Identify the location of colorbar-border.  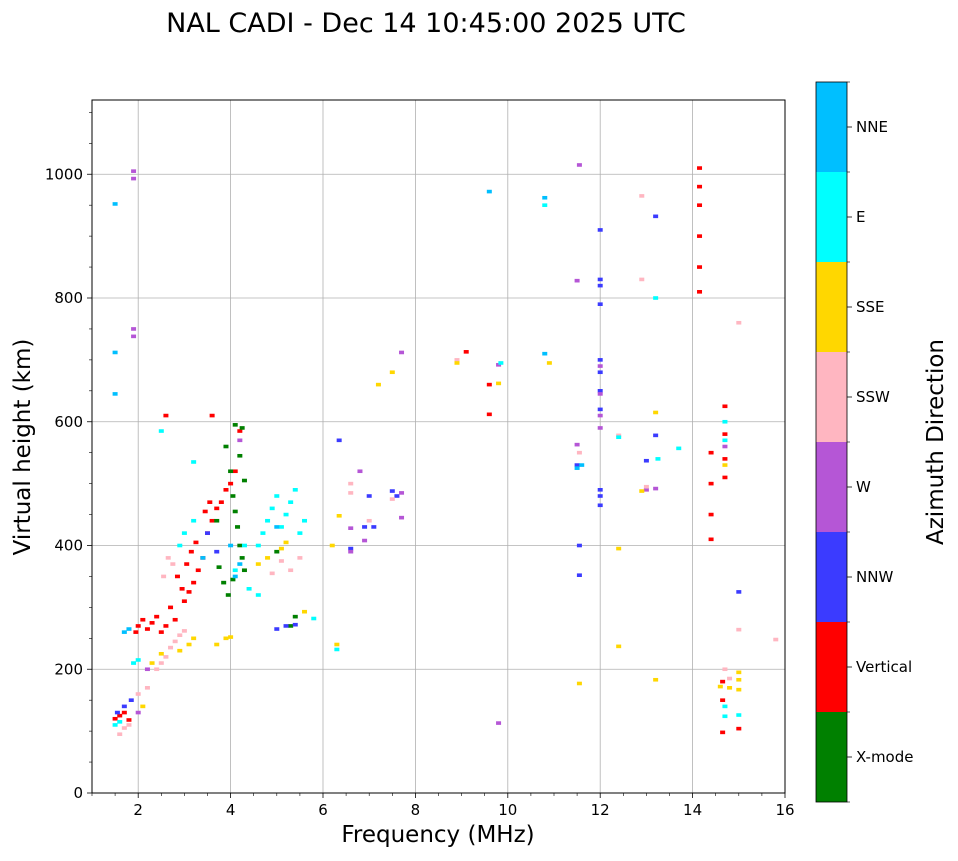
(831, 442).